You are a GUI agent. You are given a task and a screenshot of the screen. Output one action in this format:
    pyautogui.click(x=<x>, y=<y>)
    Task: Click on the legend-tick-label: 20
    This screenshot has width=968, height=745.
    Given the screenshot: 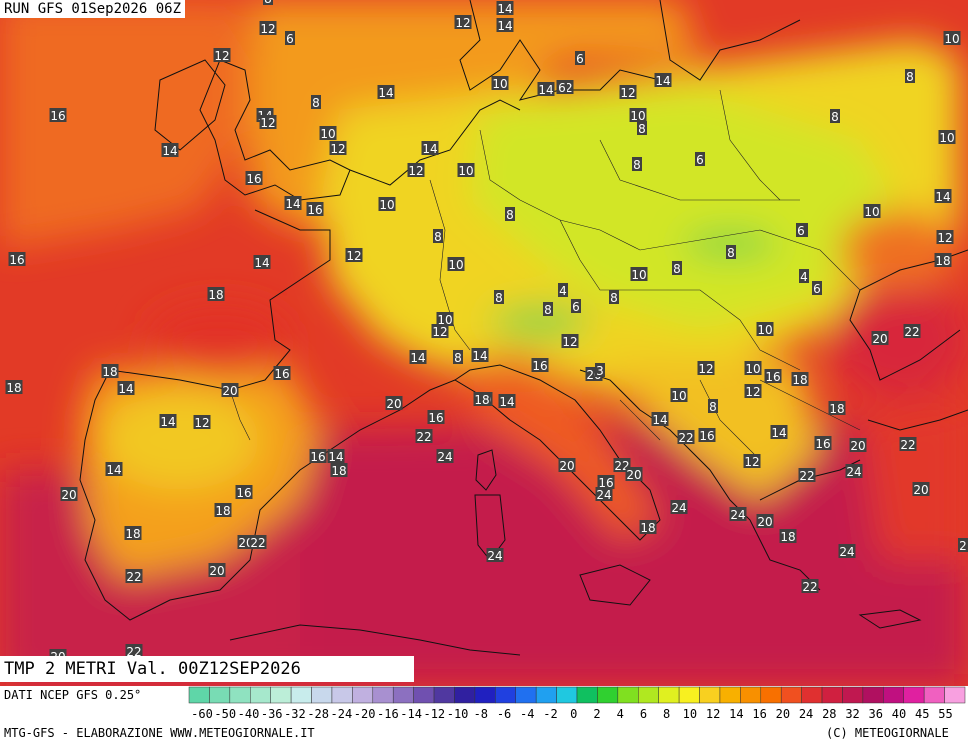 What is the action you would take?
    pyautogui.click(x=783, y=714)
    